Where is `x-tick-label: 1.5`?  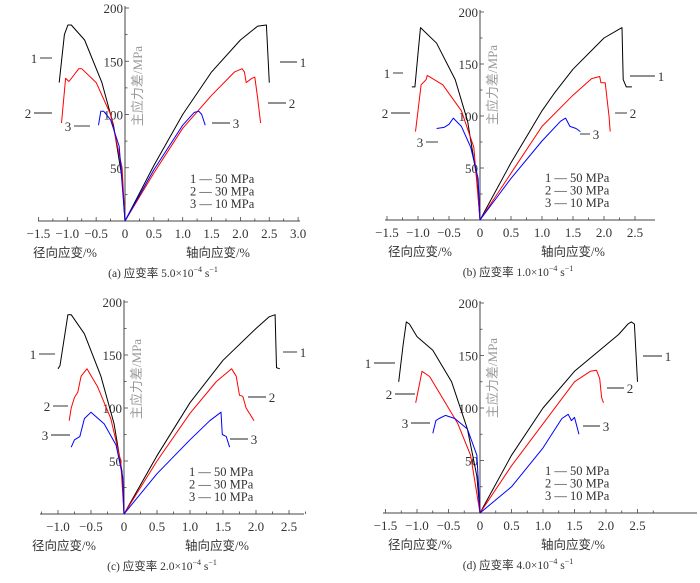 x-tick-label: 1.5 is located at coordinates (573, 232).